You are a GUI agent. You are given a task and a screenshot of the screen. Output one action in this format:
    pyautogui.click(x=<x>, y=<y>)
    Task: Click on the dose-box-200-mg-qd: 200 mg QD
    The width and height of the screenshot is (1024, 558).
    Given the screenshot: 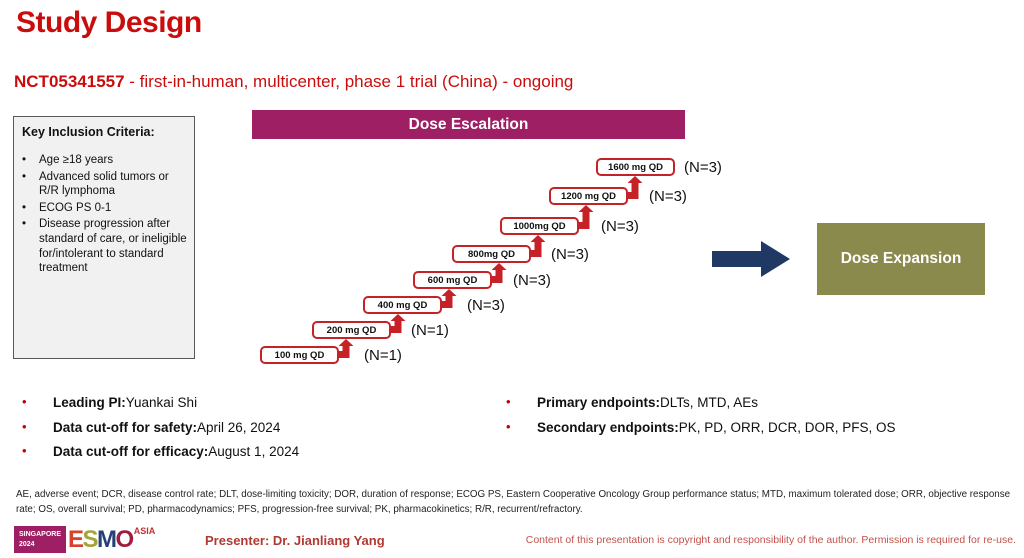 What is the action you would take?
    pyautogui.click(x=351, y=330)
    